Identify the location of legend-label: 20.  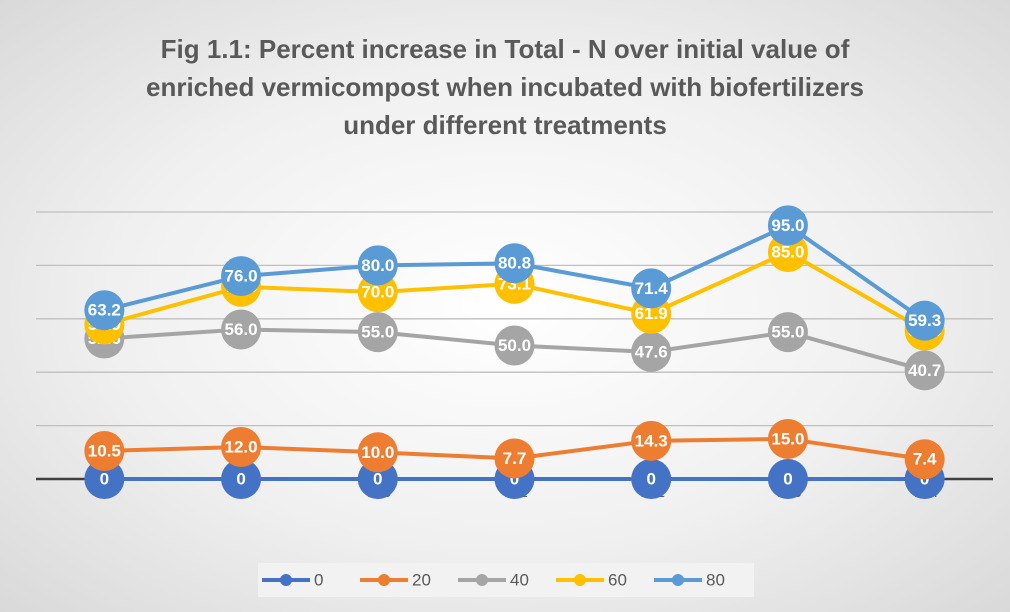
(421, 579).